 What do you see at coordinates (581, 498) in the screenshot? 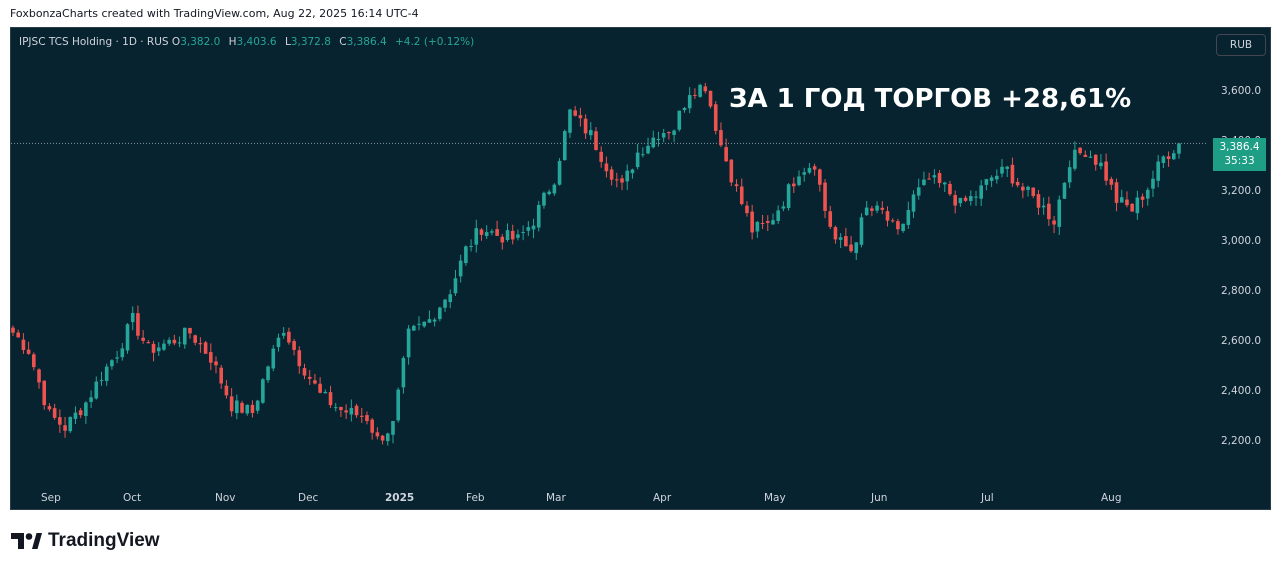
I see `time-axis: Sep Oct Nov Dec 2025 Feb Mar Apr May Jun Jul Aug` at bounding box center [581, 498].